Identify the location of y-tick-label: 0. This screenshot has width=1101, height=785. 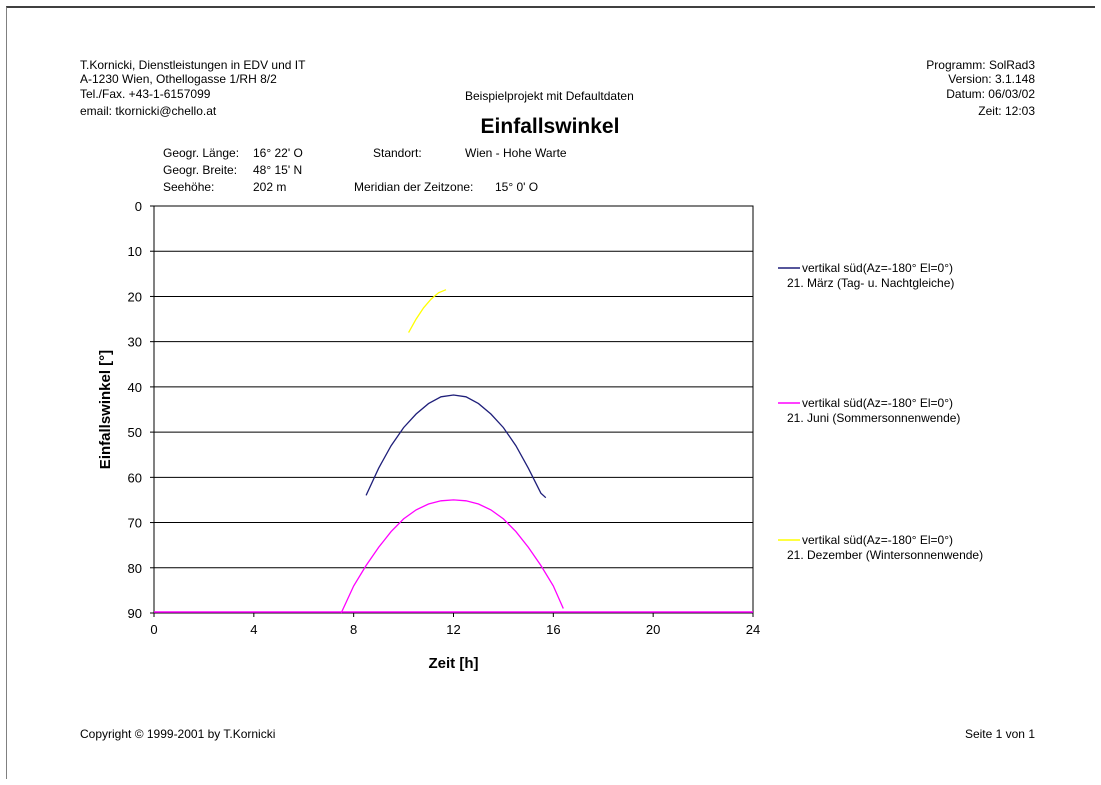
(138, 206).